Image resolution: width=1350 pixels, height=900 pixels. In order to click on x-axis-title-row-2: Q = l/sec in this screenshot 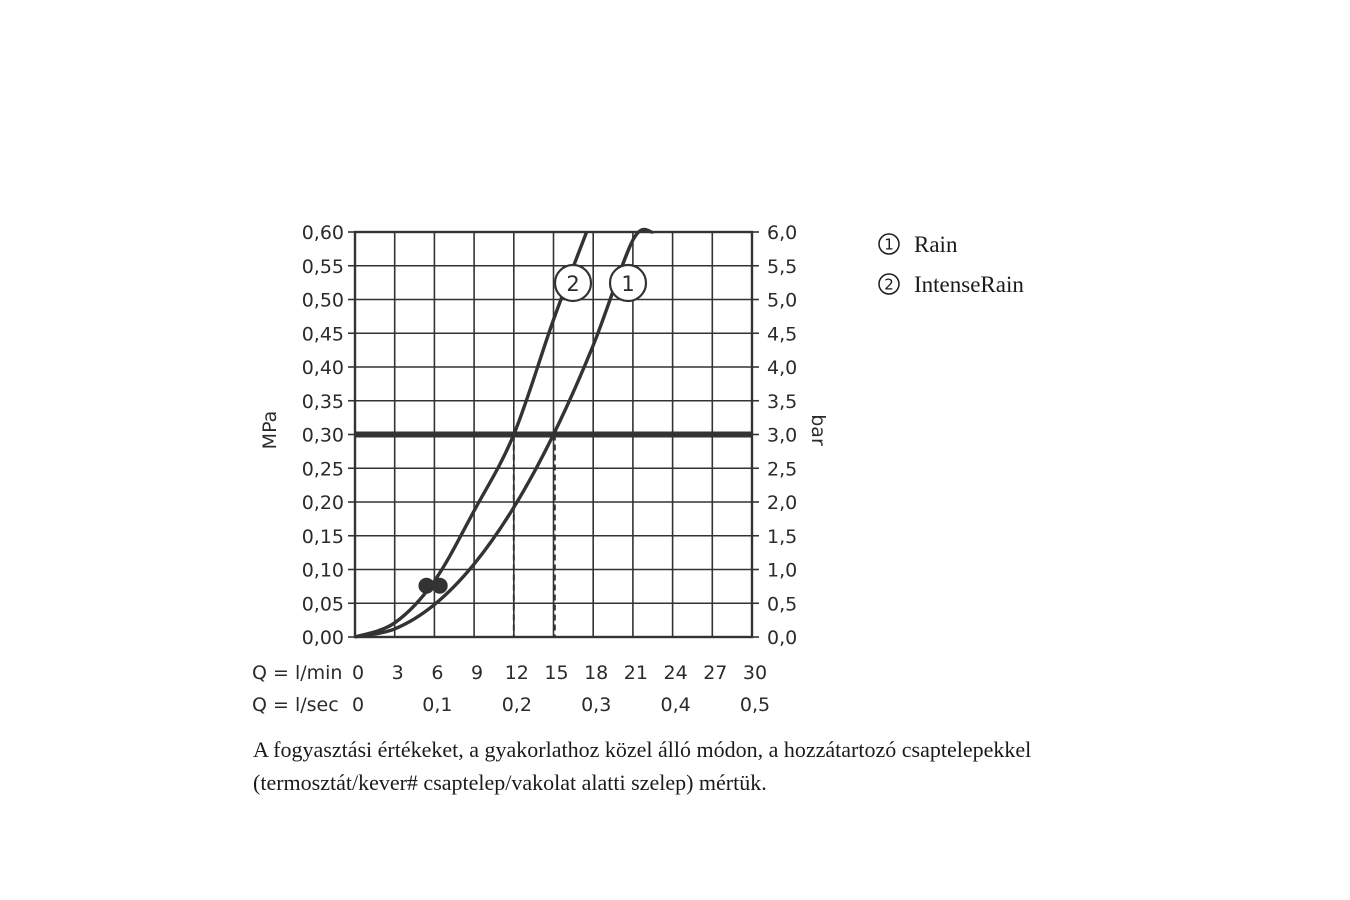, I will do `click(295, 705)`.